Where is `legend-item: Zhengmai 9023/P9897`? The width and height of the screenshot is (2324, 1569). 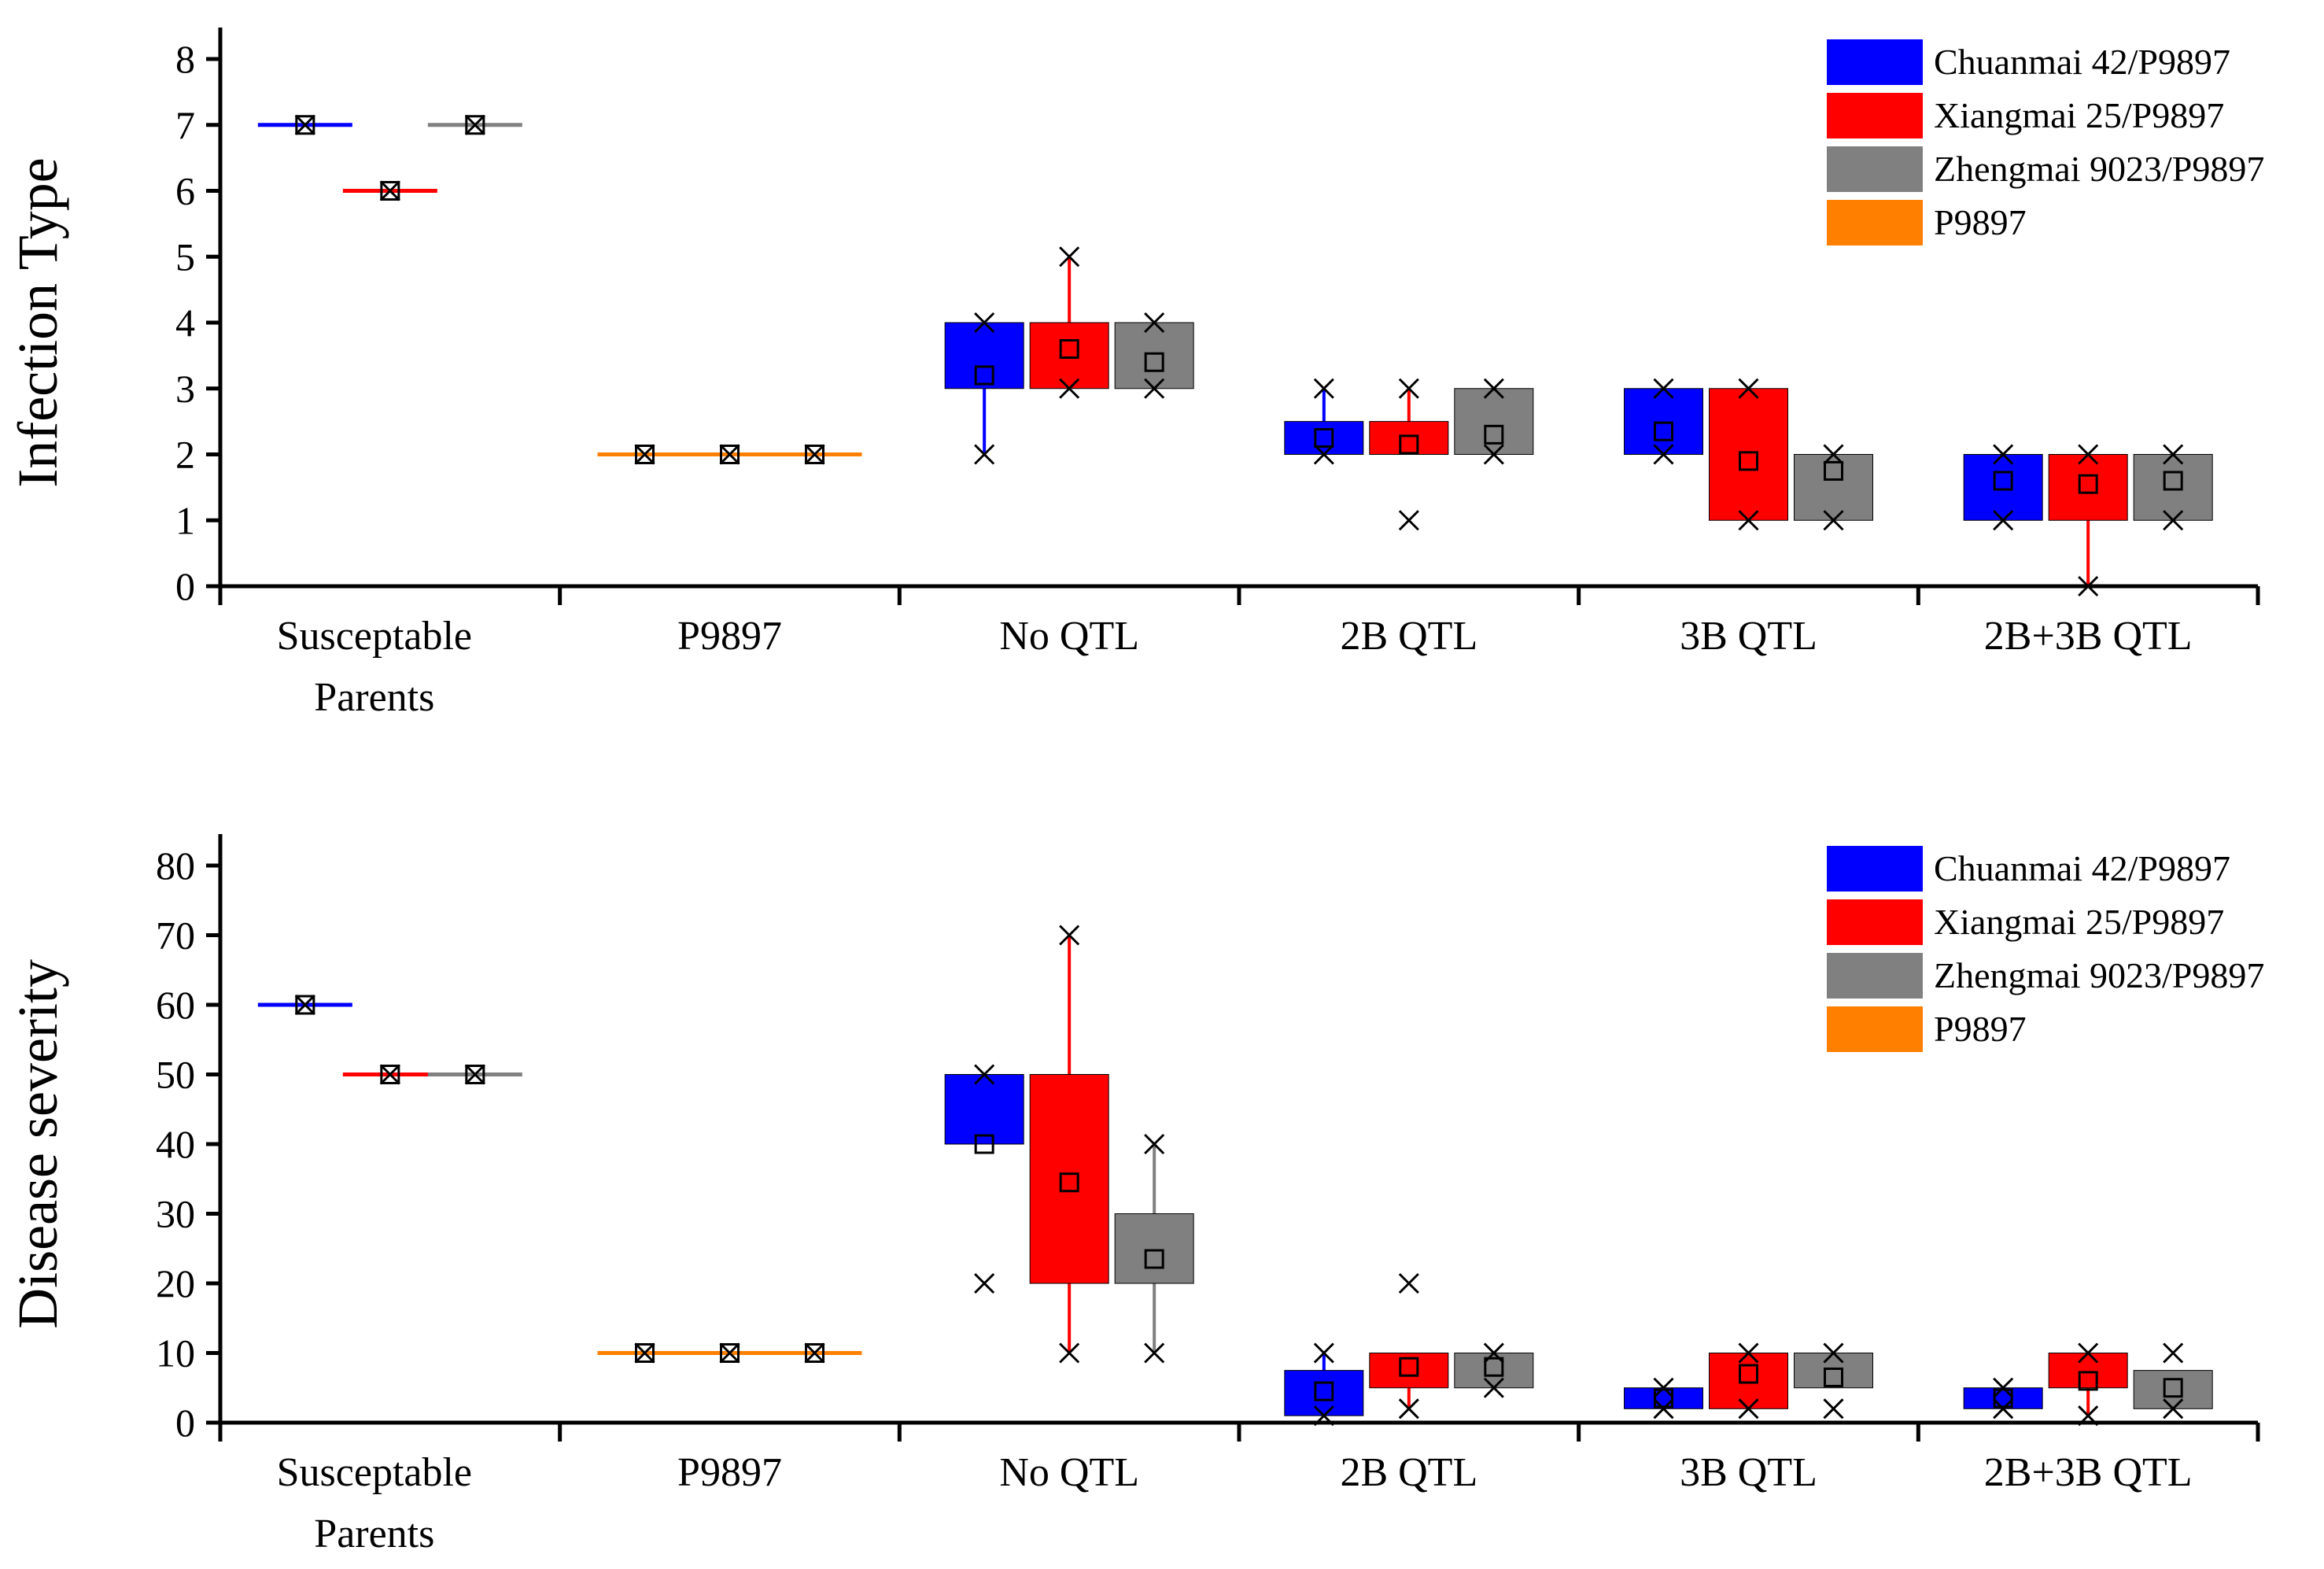
legend-item: Zhengmai 9023/P9897 is located at coordinates (2046, 976).